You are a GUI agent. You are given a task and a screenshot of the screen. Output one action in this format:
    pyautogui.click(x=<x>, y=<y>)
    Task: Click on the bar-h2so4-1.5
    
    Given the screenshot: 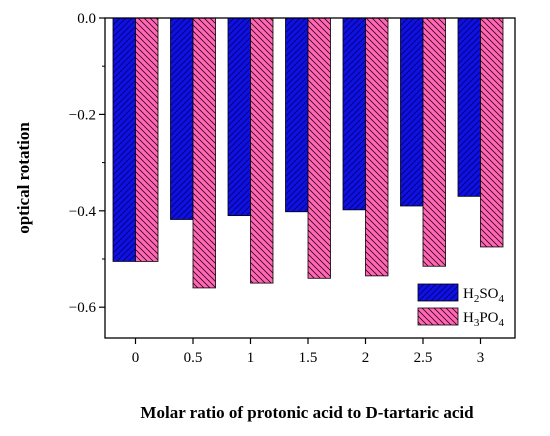 What is the action you would take?
    pyautogui.click(x=297, y=115)
    